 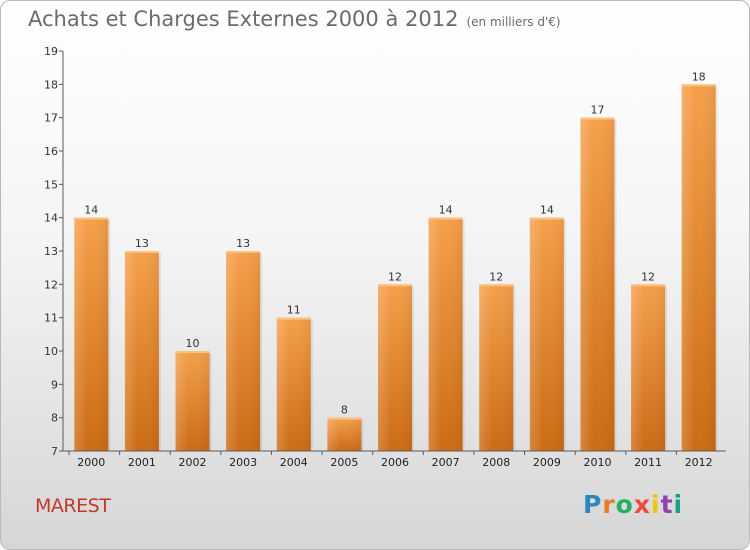 I want to click on y-tick-label-17: 17, so click(x=51, y=118).